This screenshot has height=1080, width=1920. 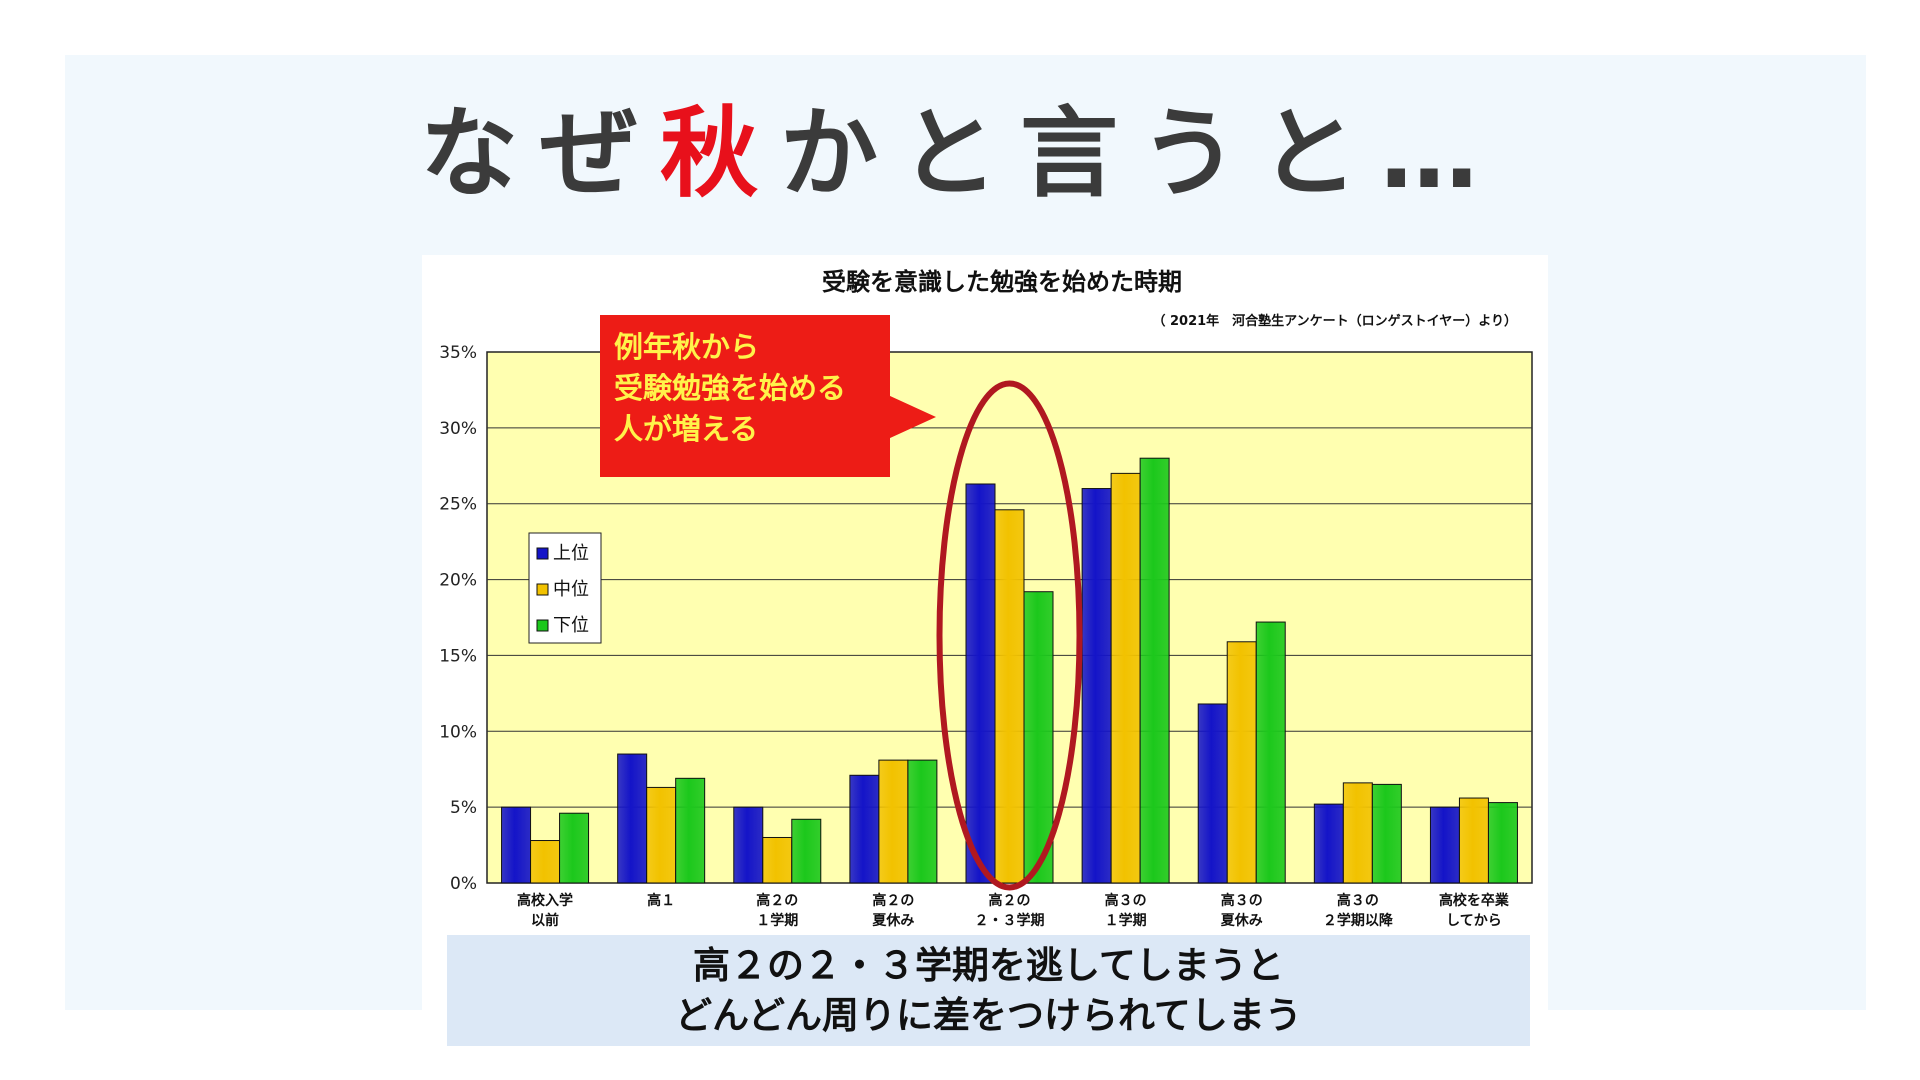 I want to click on caption-box: 高２の２・３学期を逃してしまうと どんどん周りに差をつけられてしまう, so click(x=988, y=990).